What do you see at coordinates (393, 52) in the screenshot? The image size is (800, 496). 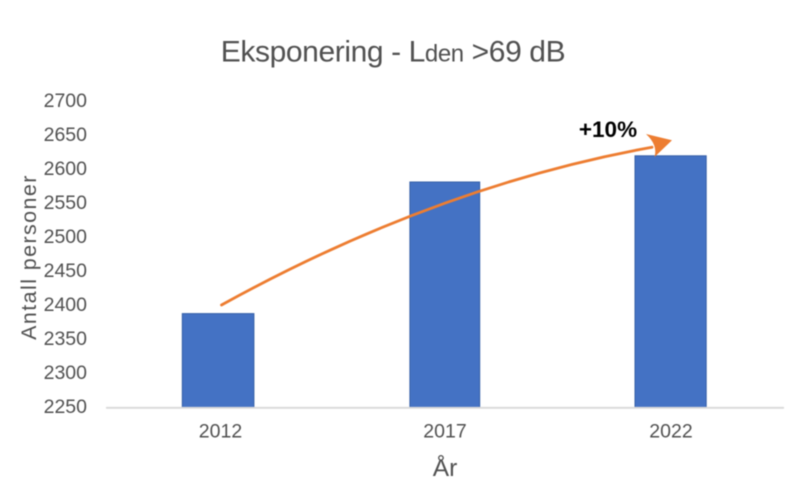 I see `svg-text: Eksponering - Lden >69 dB` at bounding box center [393, 52].